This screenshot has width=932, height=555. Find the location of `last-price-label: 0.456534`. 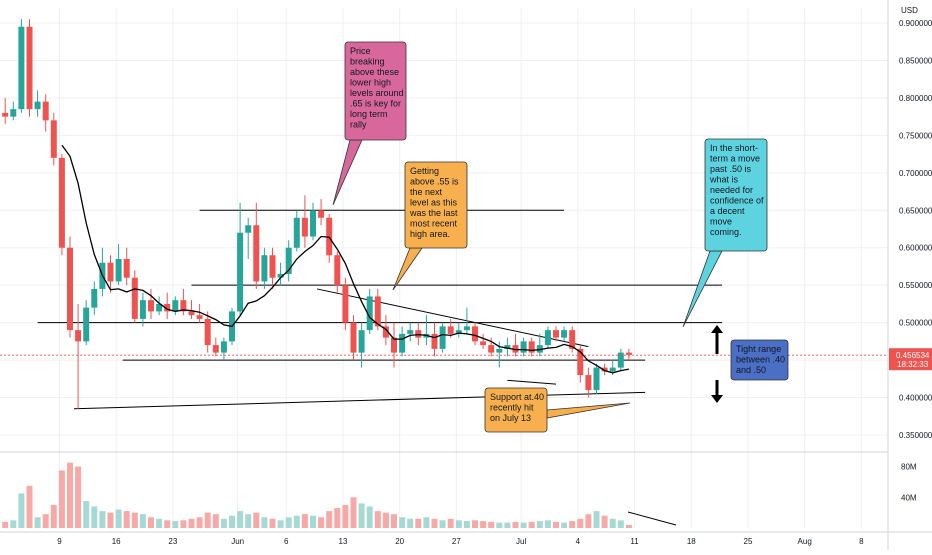

last-price-label: 0.456534 is located at coordinates (913, 355).